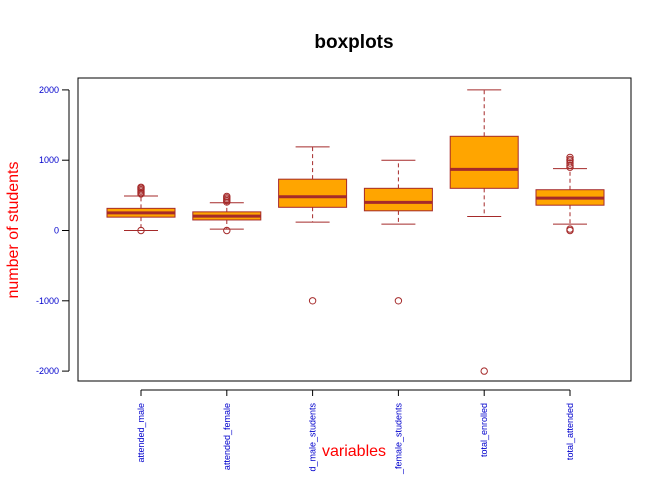 The width and height of the screenshot is (672, 480). Describe the element at coordinates (227, 436) in the screenshot. I see `category-label: attended_female` at that location.